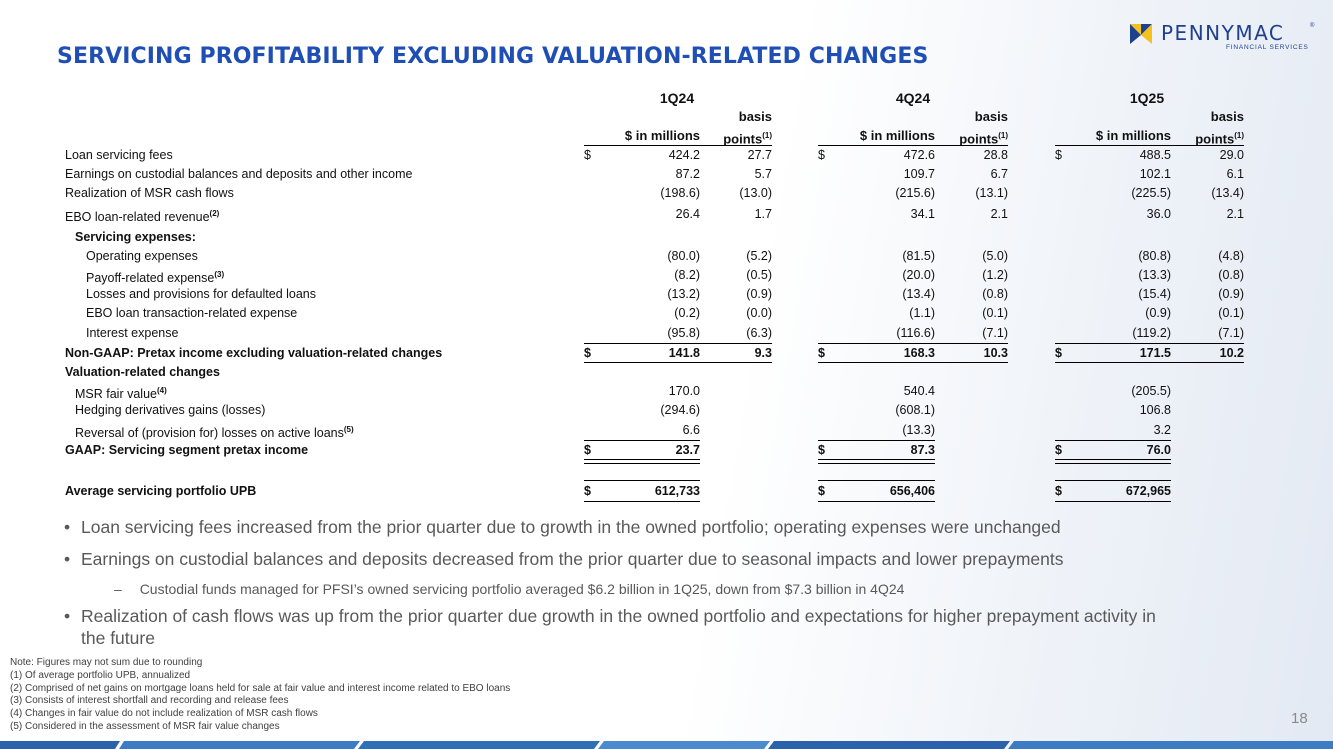 This screenshot has height=749, width=1333. I want to click on row-label: Average servicing portfolio UPB, so click(160, 491).